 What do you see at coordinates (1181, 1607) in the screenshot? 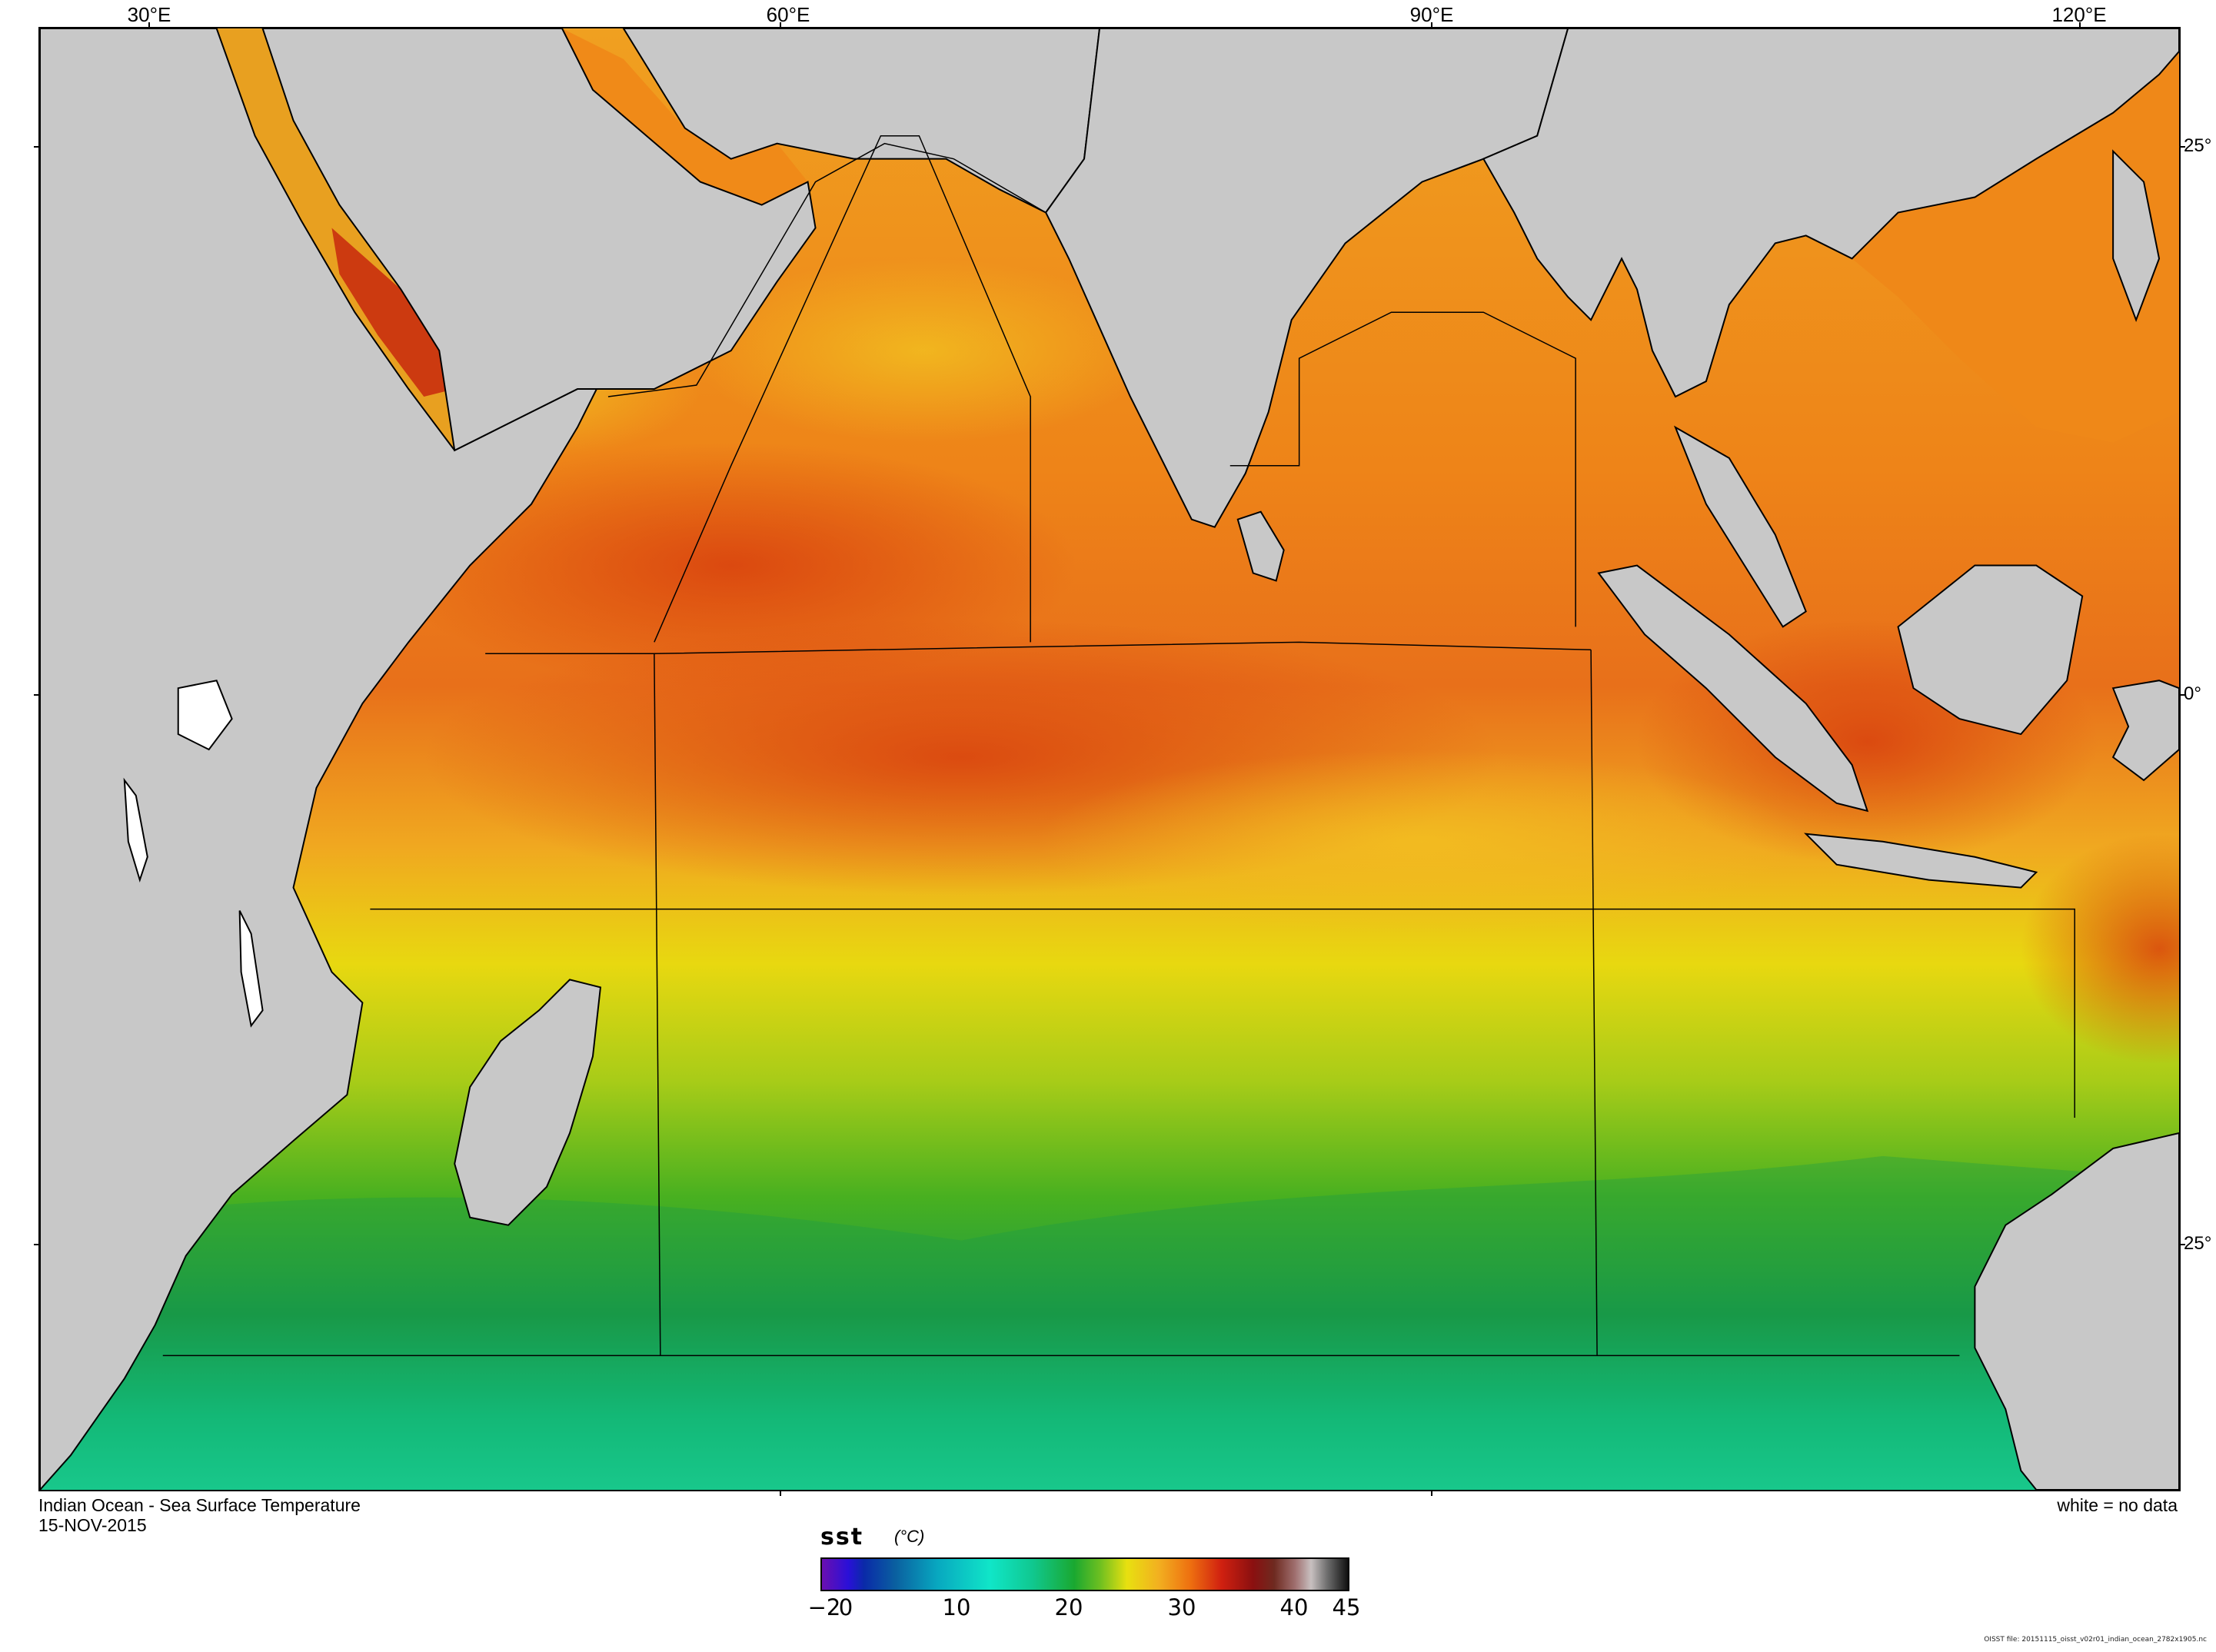
I see `colorbar-tick-label: 30` at bounding box center [1181, 1607].